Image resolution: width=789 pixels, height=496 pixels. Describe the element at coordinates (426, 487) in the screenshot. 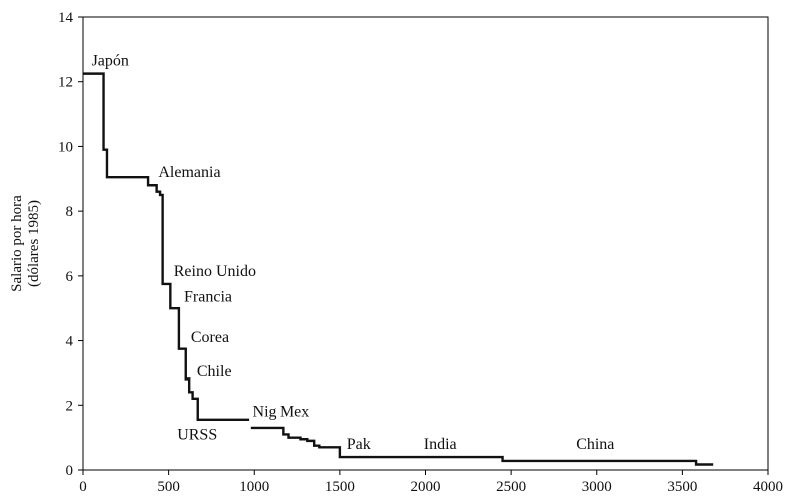

I see `x-tick-label-2000: 2000` at that location.